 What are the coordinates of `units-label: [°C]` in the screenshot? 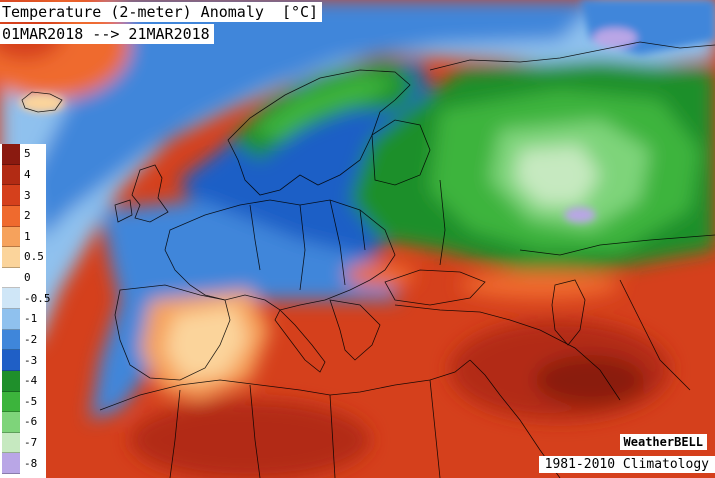 It's located at (300, 12).